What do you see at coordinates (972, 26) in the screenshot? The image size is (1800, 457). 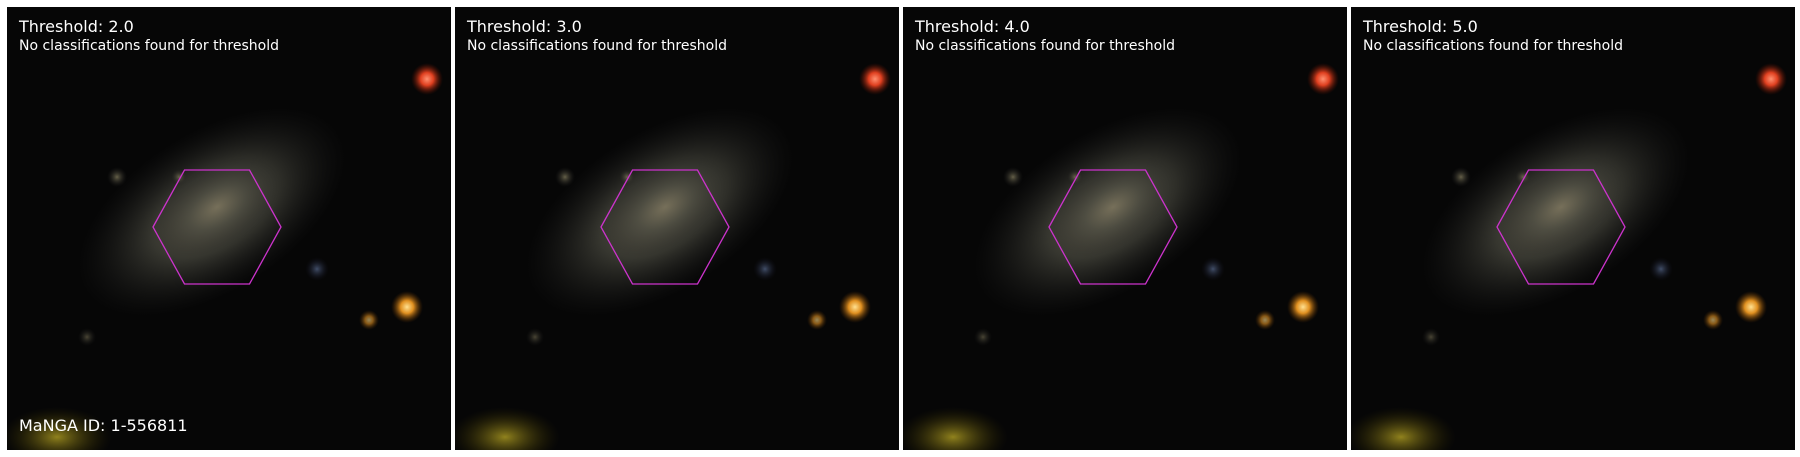 I see `panel-title: Threshold: 4.0` at bounding box center [972, 26].